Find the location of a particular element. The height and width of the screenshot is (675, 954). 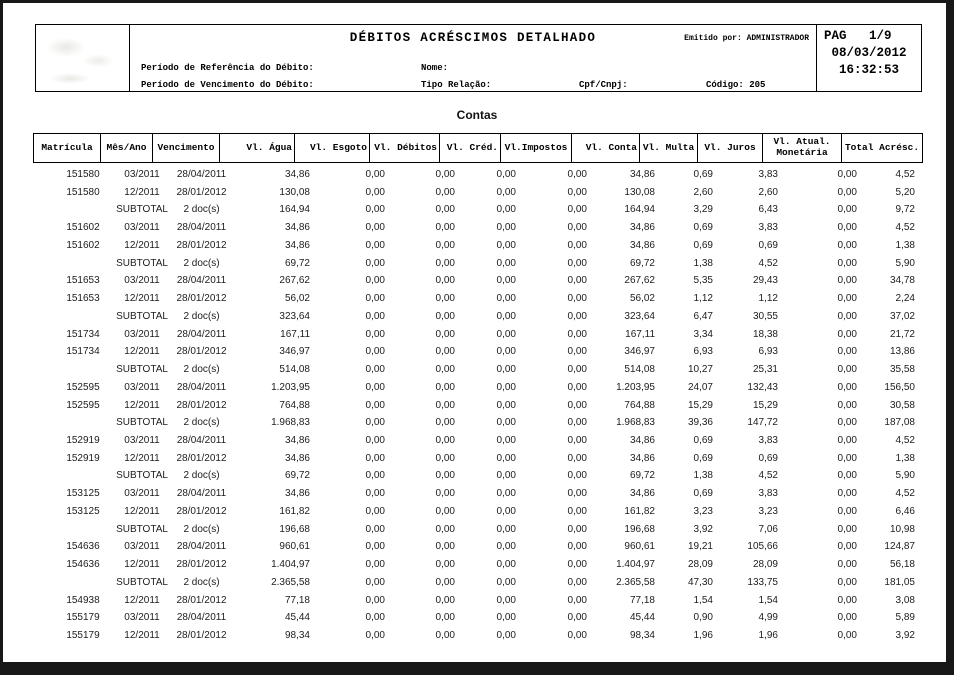

cell: 764,88 is located at coordinates (639, 405).